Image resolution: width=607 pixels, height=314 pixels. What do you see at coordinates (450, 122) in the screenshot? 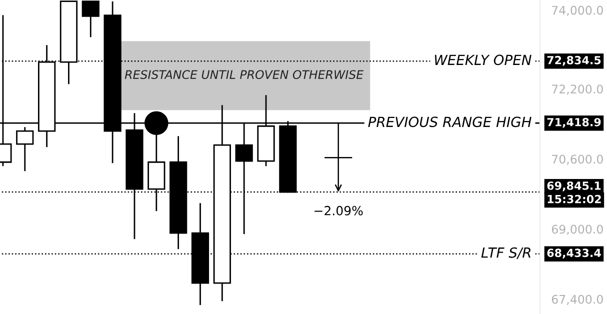
I see `ref-line-label: PREVIOUS RANGE HIGH` at bounding box center [450, 122].